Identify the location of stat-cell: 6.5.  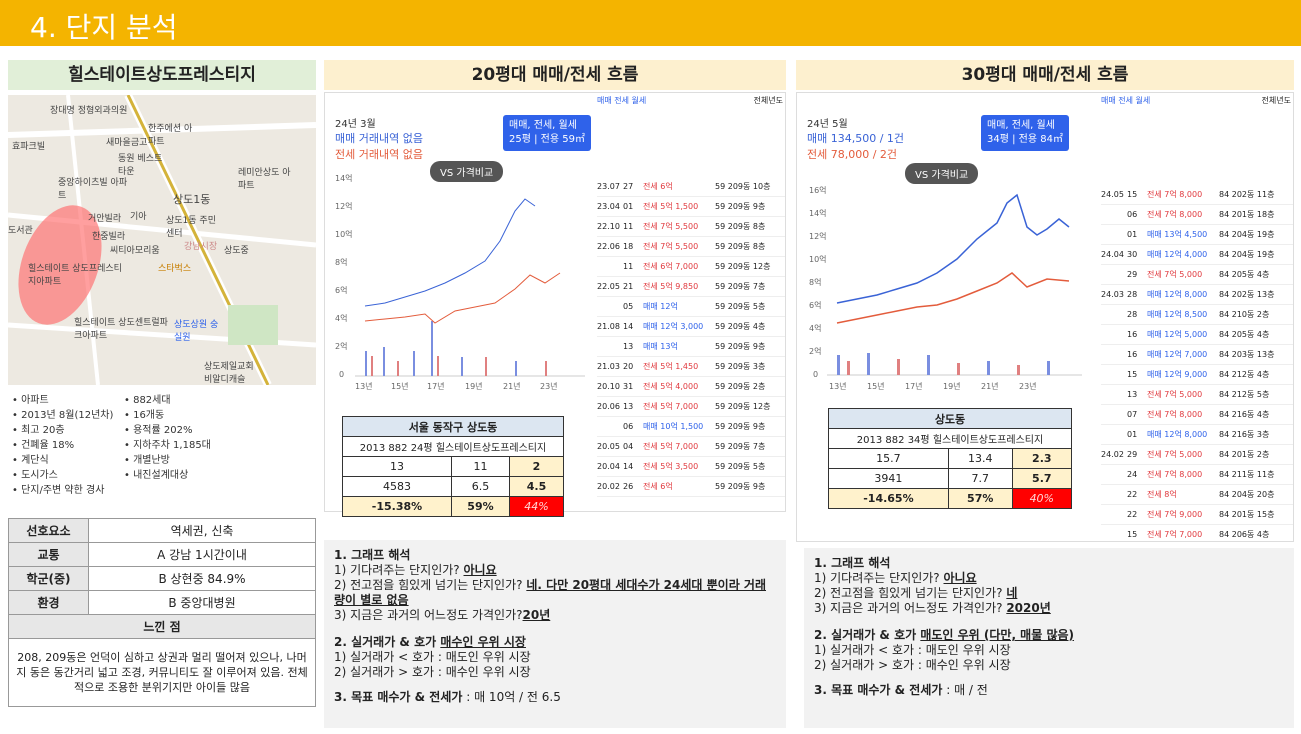
(480, 486).